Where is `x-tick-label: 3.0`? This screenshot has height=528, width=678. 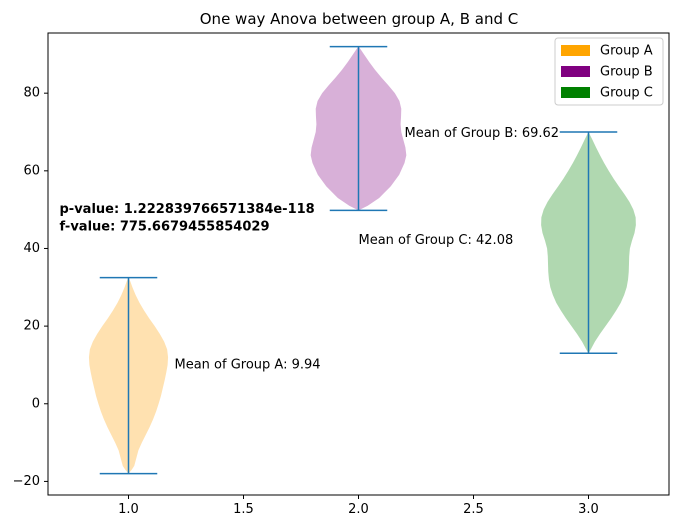
x-tick-label: 3.0 is located at coordinates (588, 509).